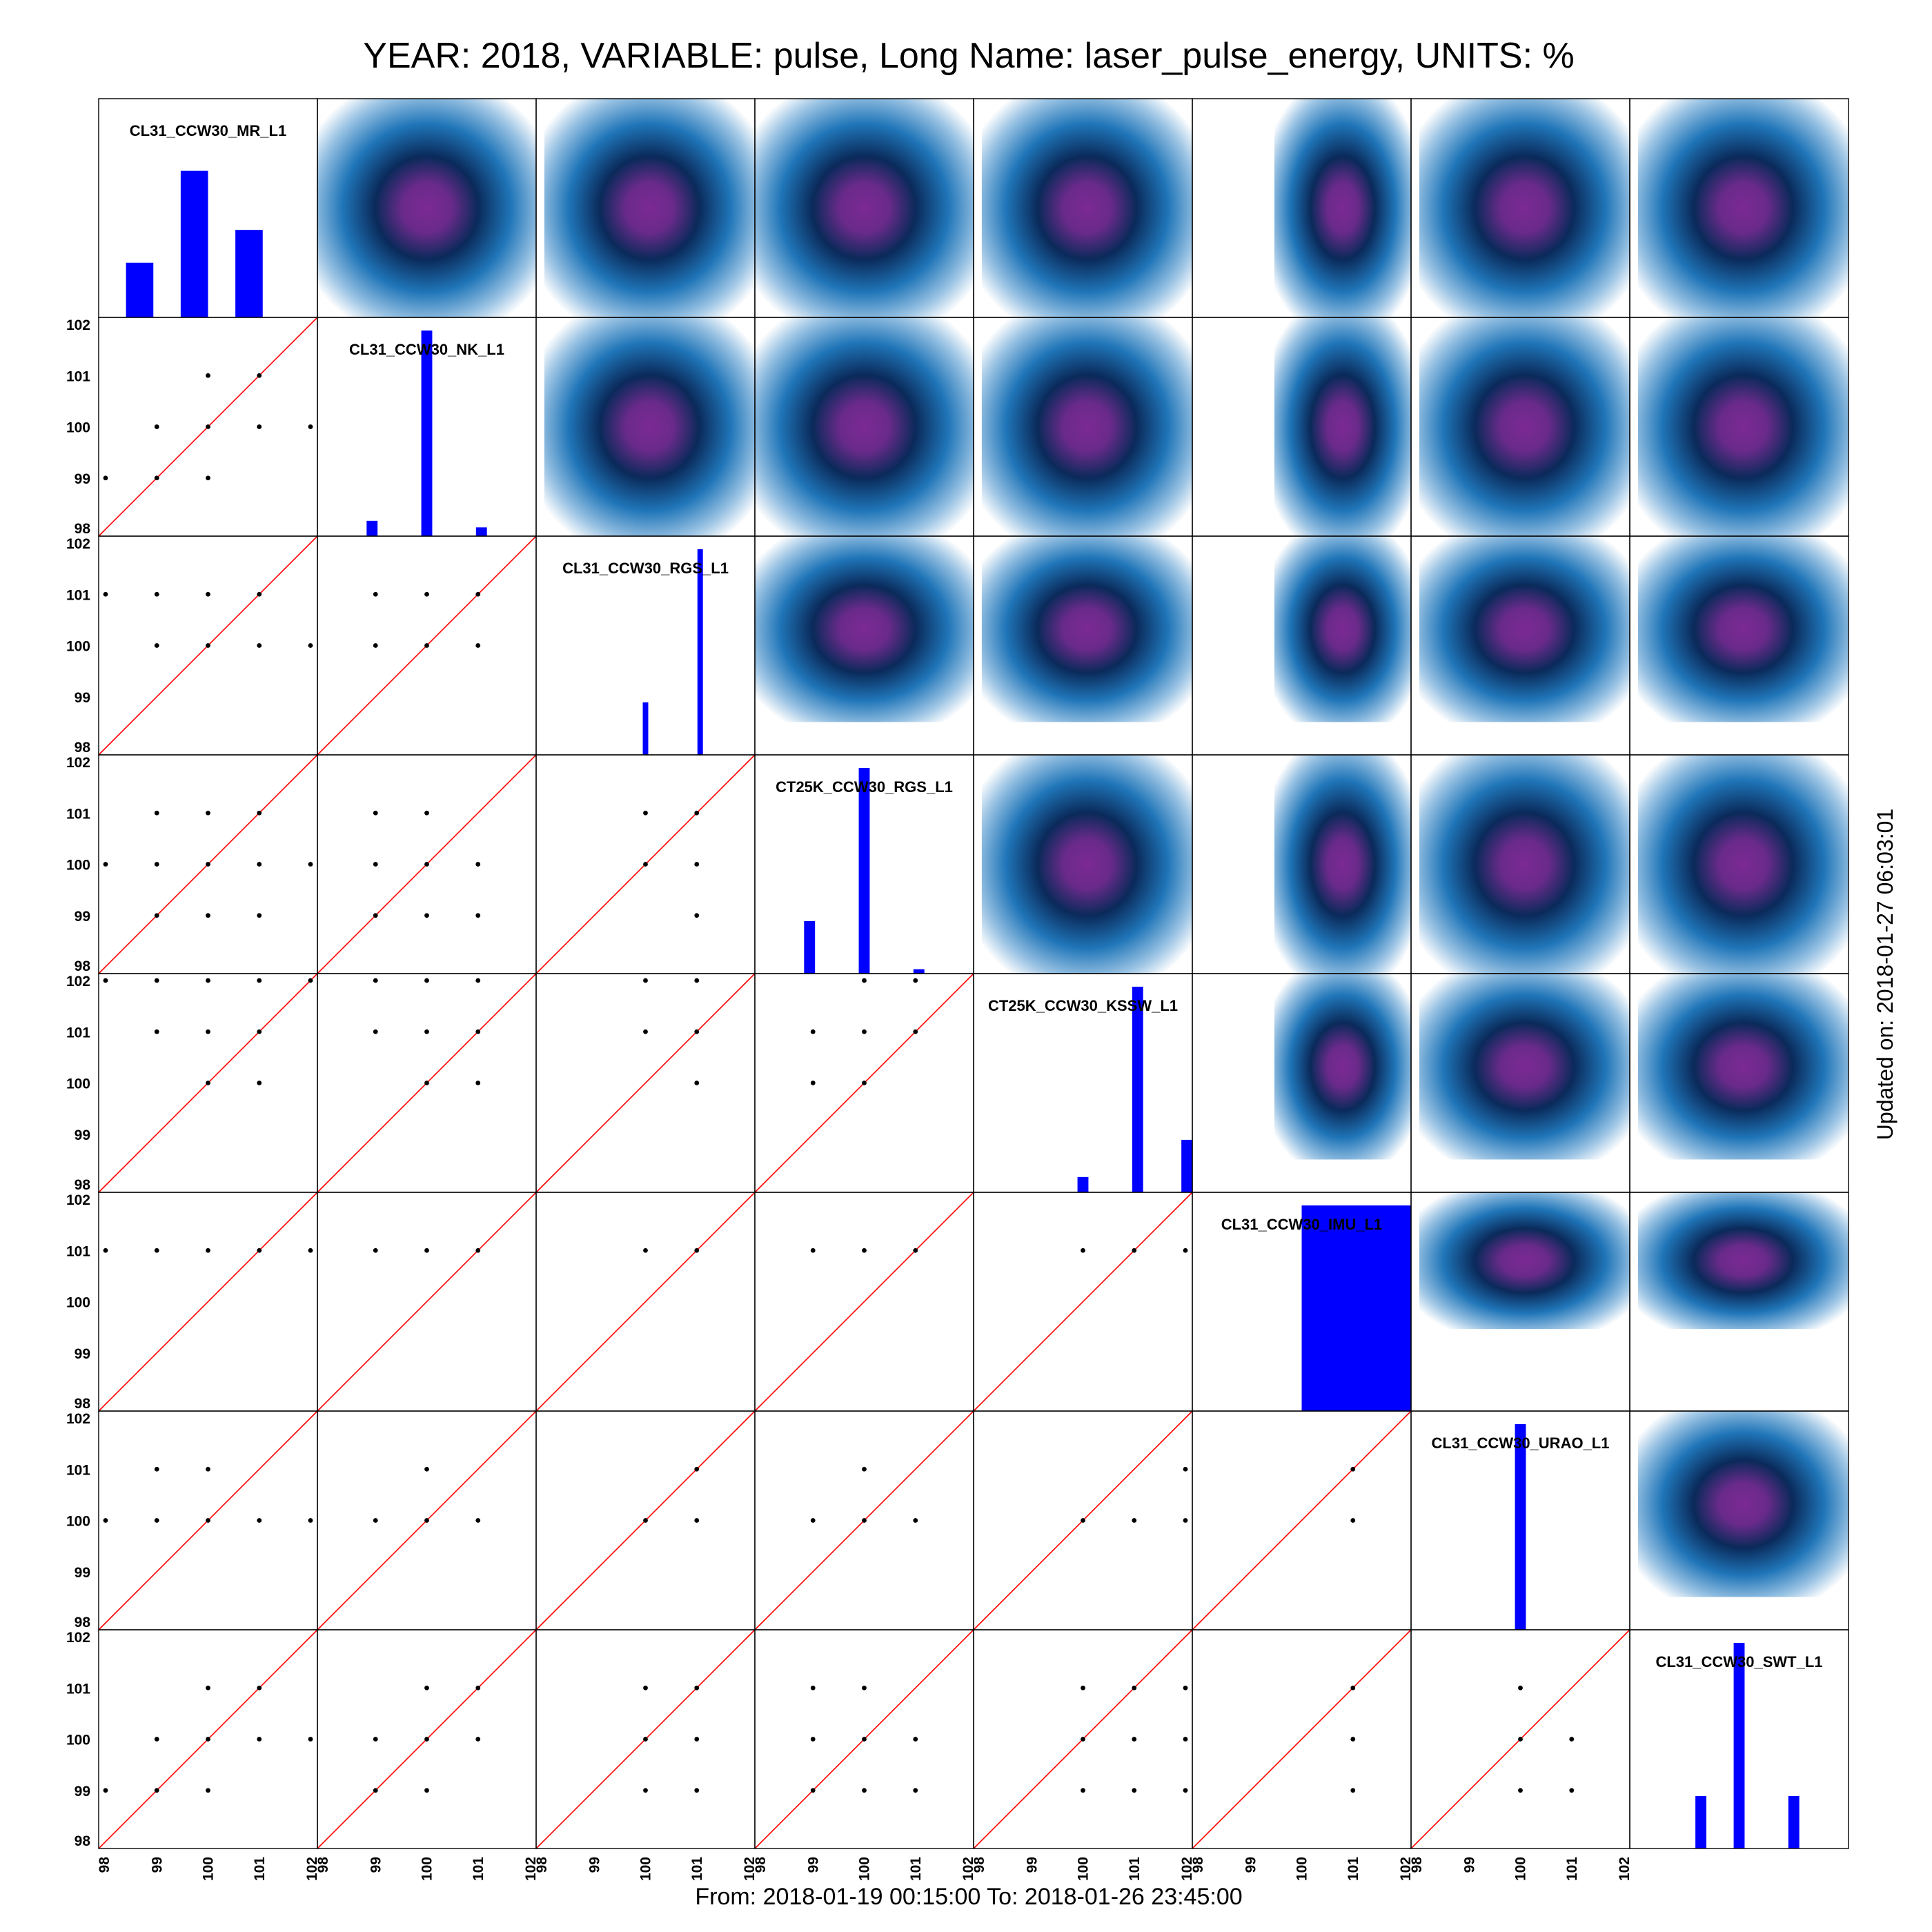  I want to click on x-tick-label-2-0: 98, so click(542, 1865).